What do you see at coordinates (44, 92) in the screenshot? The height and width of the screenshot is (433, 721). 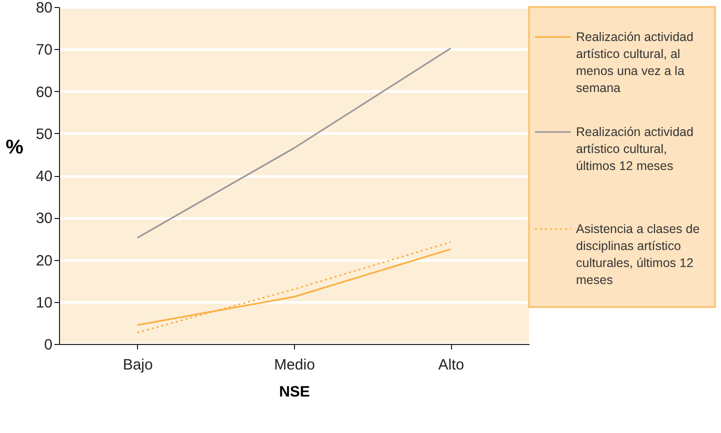 I see `y-tick-label: 60` at bounding box center [44, 92].